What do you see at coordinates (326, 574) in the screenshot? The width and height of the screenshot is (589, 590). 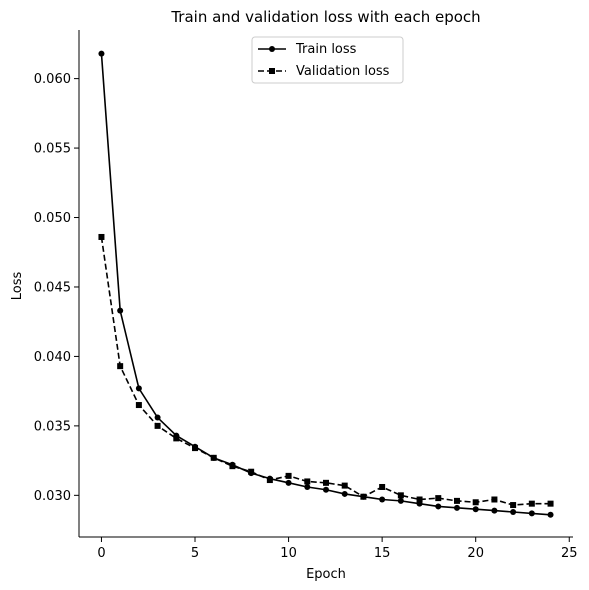 I see `x-axis-label: Epoch` at bounding box center [326, 574].